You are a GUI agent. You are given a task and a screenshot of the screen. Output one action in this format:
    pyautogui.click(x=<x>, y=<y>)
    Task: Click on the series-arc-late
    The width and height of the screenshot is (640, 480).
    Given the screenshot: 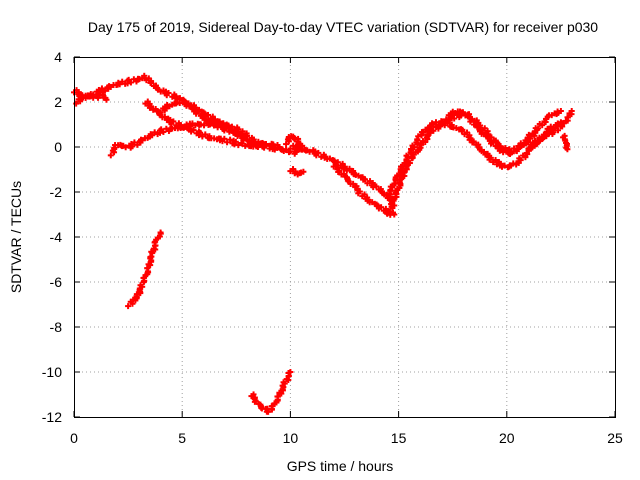 What is the action you would take?
    pyautogui.click(x=550, y=130)
    